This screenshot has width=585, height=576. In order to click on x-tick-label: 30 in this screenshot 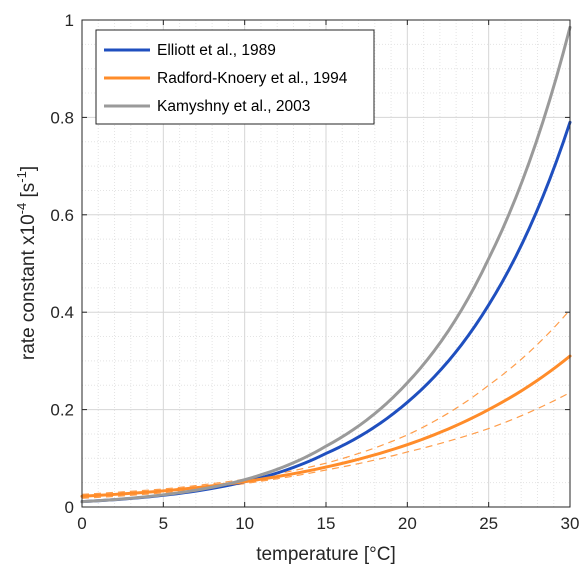, I will do `click(570, 523)`.